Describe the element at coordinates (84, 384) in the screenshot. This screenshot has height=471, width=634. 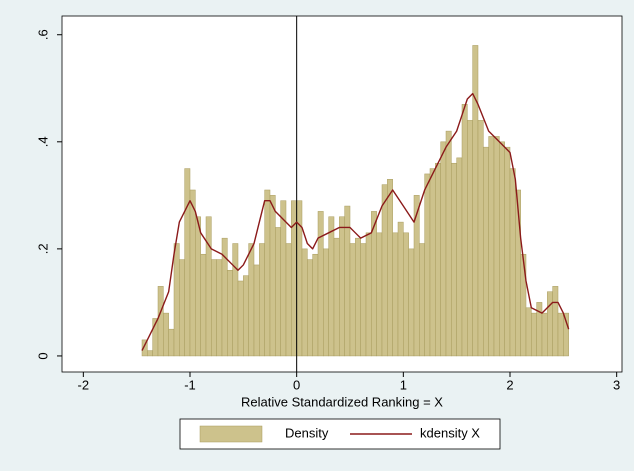
I see `x-tick-label: -2` at that location.